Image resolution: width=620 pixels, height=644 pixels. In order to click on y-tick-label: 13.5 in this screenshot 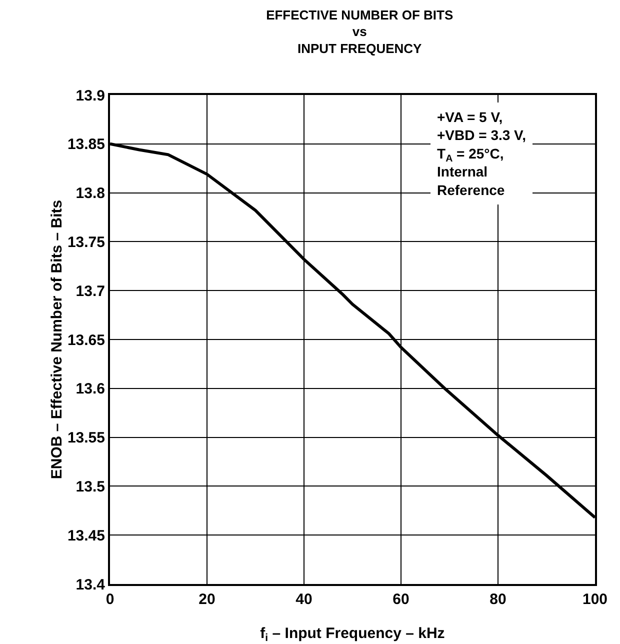, I will do `click(90, 487)`.